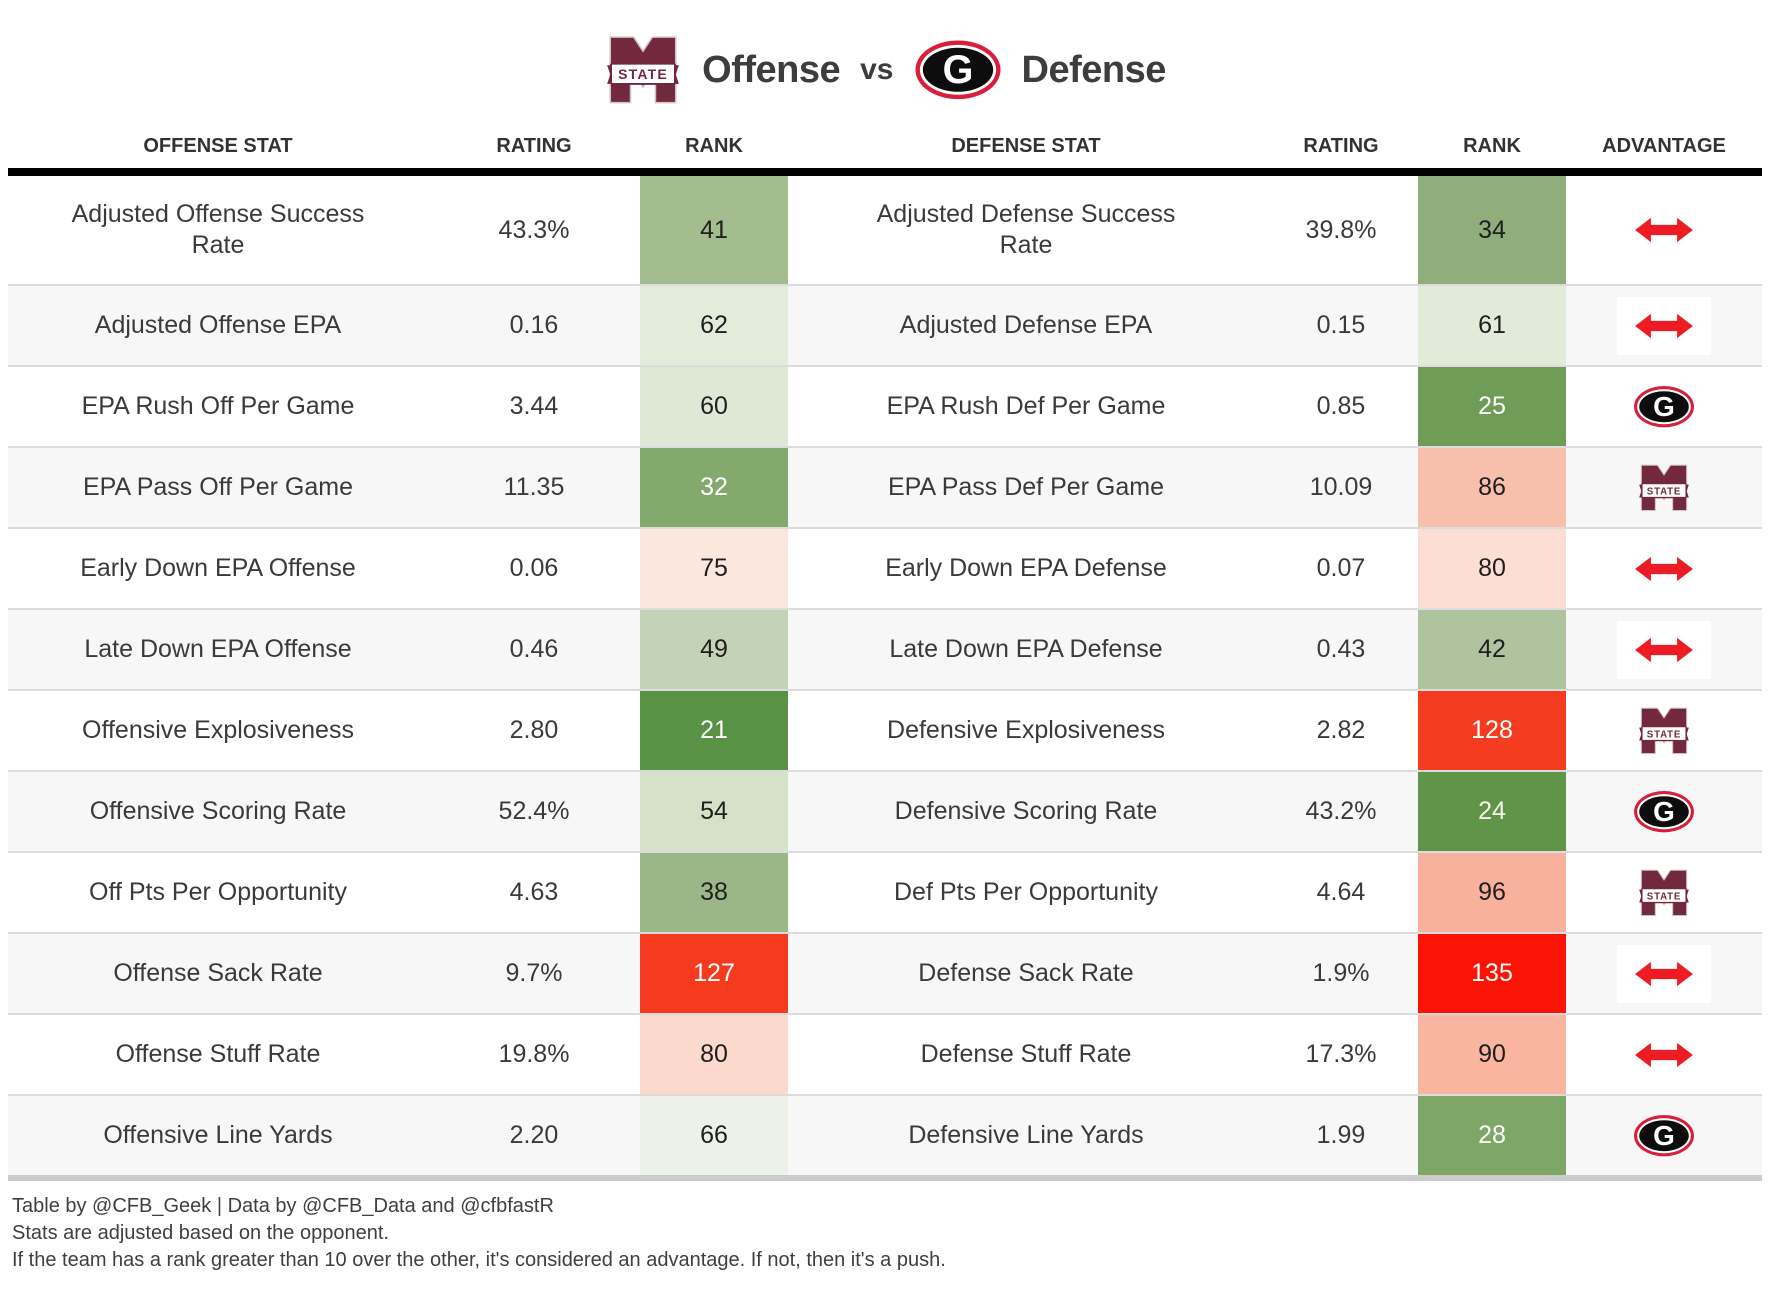 Image resolution: width=1770 pixels, height=1312 pixels. Describe the element at coordinates (714, 487) in the screenshot. I see `offense-rank-value: 32` at that location.